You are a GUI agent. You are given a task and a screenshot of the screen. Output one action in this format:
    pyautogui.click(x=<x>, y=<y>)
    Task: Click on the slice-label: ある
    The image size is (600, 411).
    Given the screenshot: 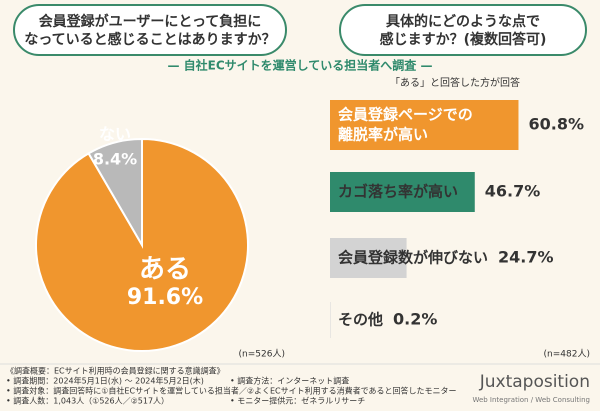 What is the action you would take?
    pyautogui.click(x=165, y=270)
    